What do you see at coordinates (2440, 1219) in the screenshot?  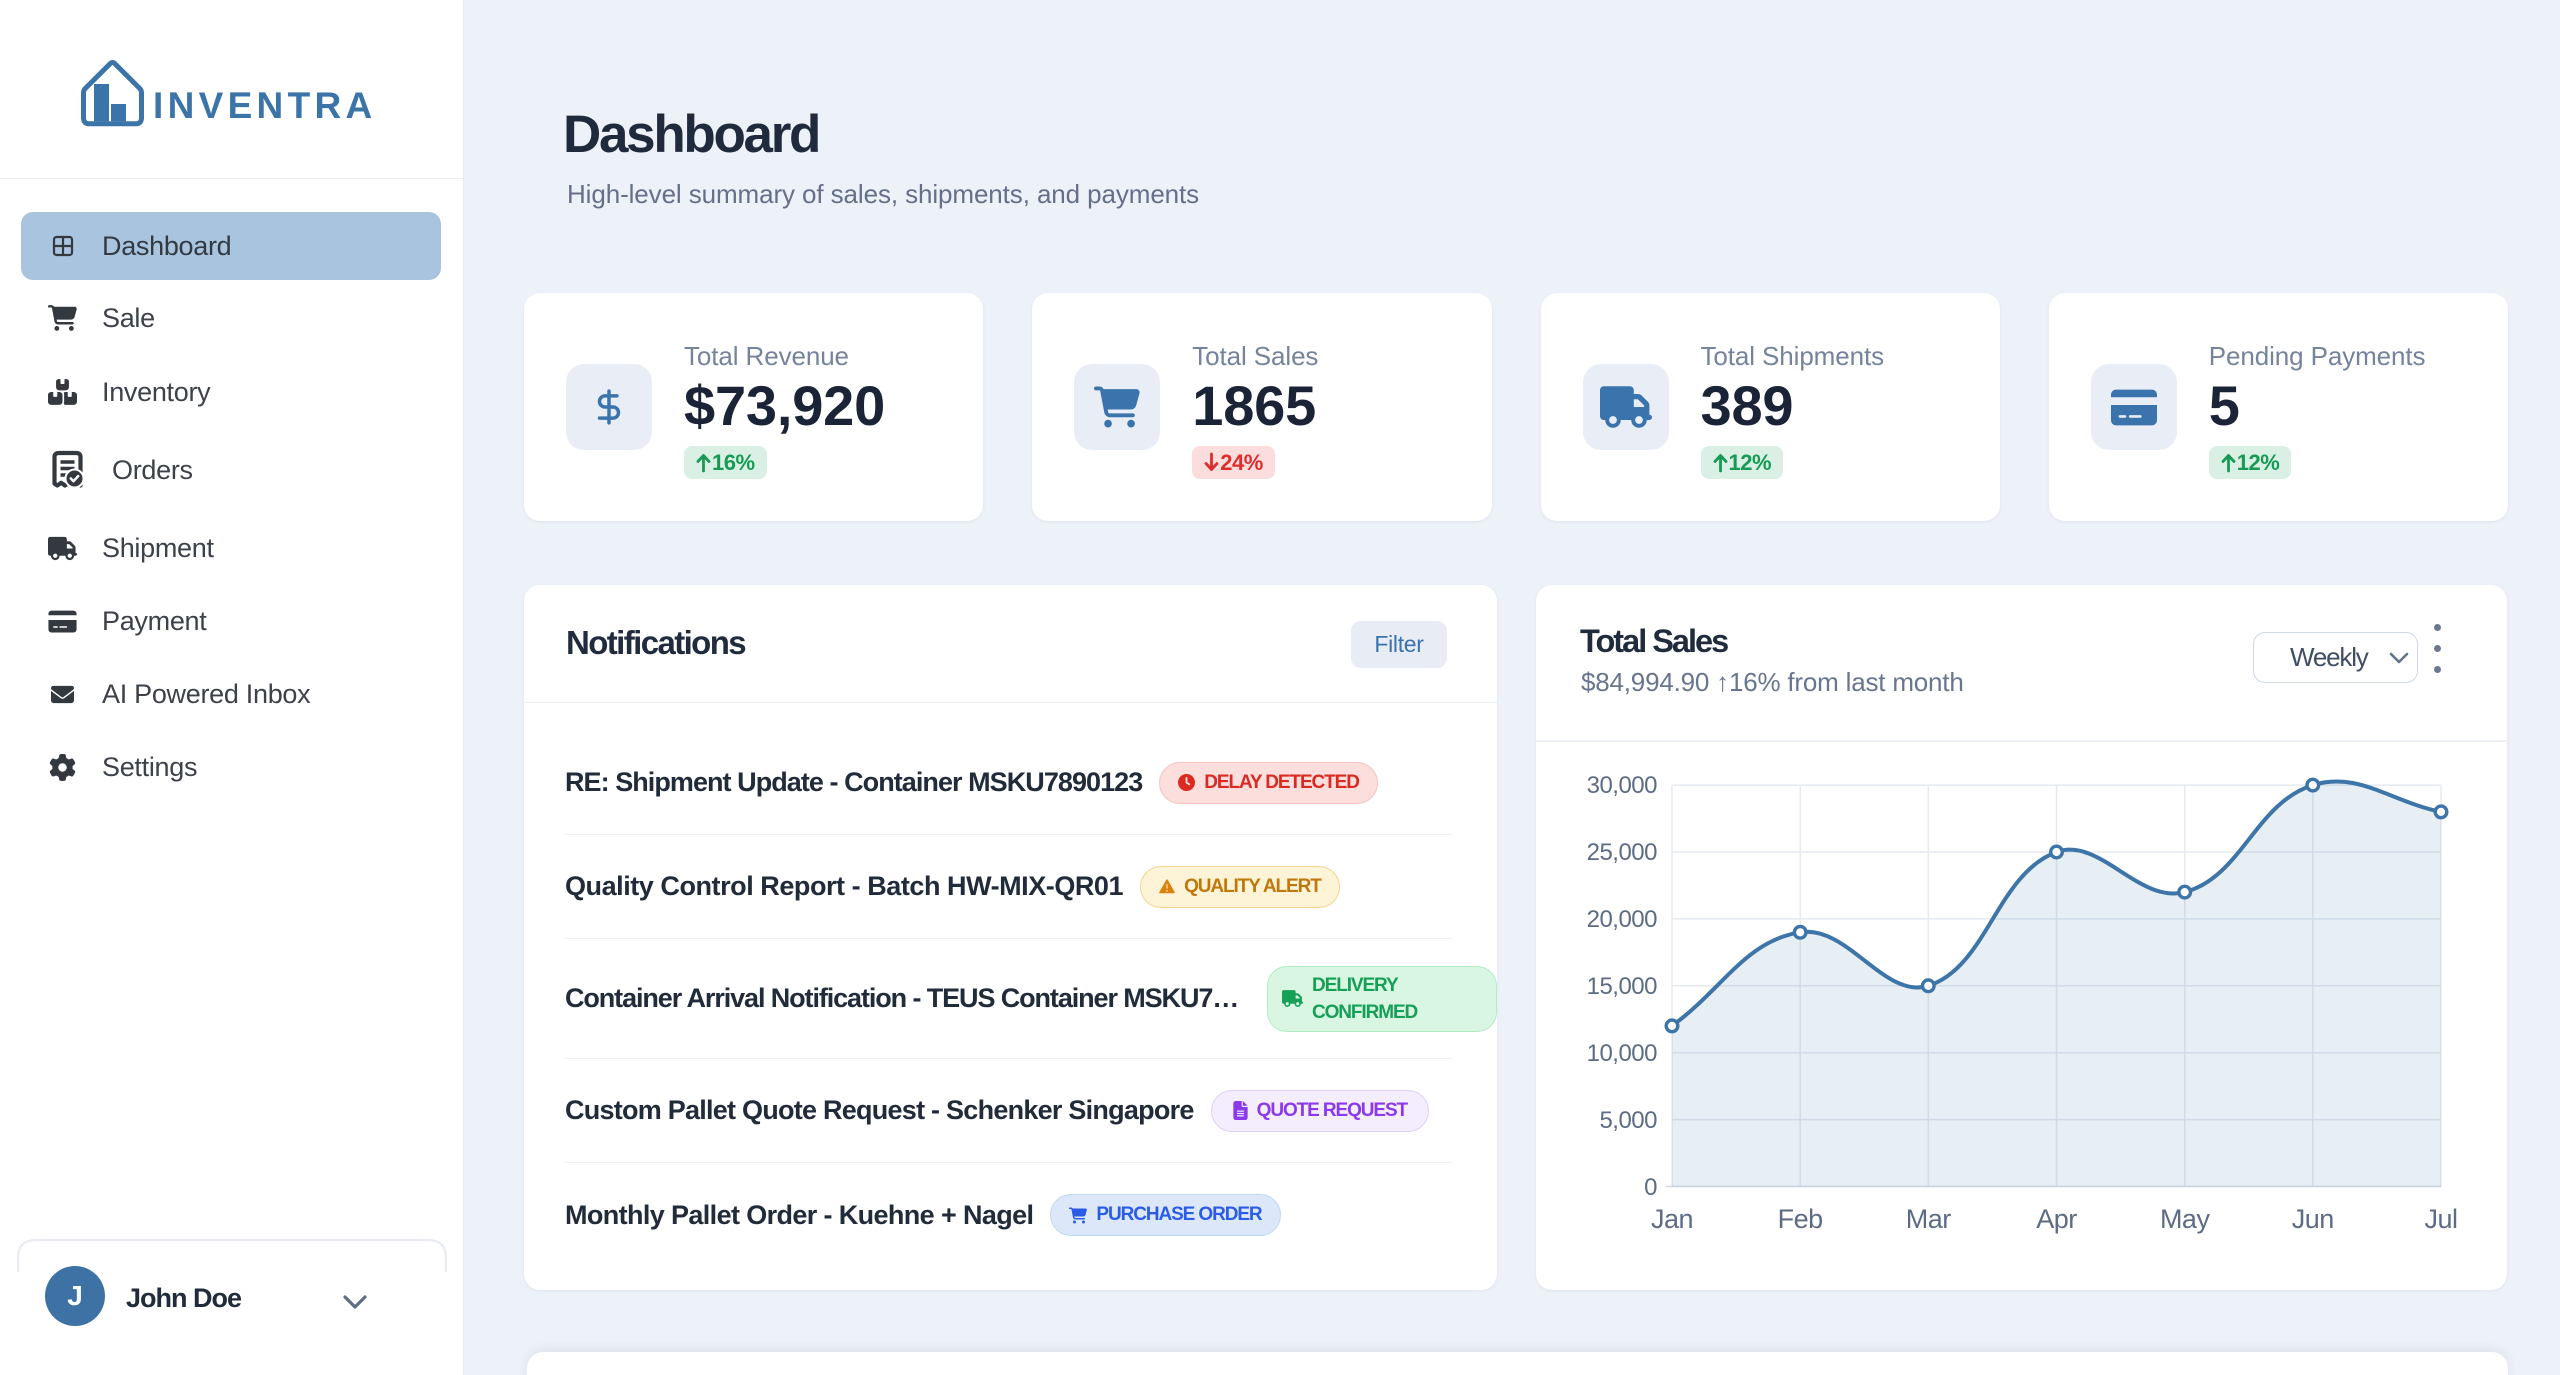 I see `svg-text: Jul` at bounding box center [2440, 1219].